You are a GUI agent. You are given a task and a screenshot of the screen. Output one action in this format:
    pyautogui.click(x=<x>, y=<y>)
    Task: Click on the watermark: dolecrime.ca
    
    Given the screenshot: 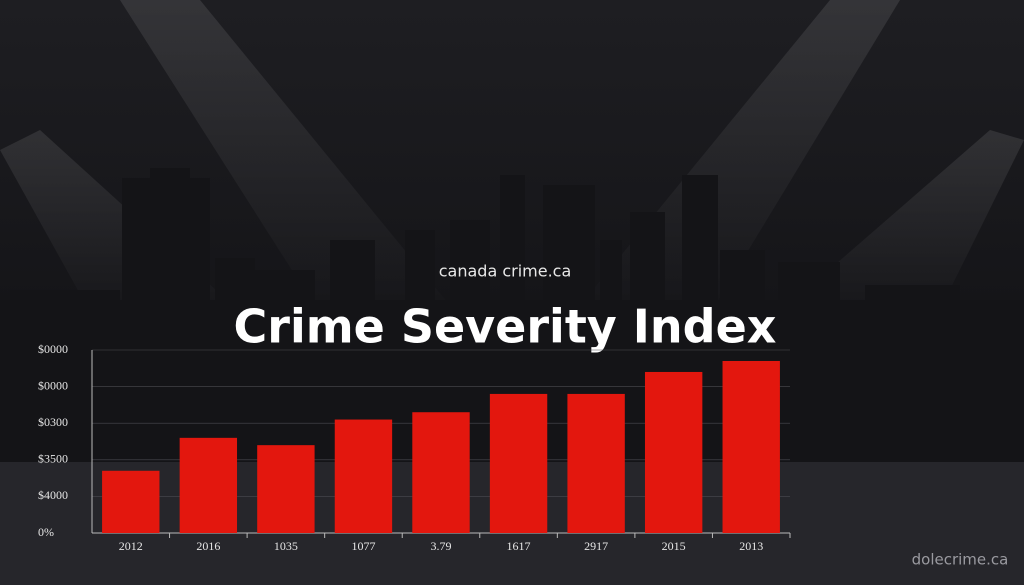 What is the action you would take?
    pyautogui.click(x=960, y=560)
    